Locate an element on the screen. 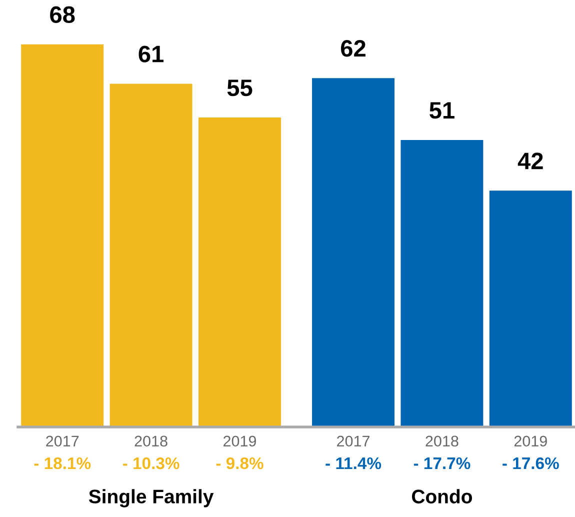  text: - 18.1% is located at coordinates (62, 463).